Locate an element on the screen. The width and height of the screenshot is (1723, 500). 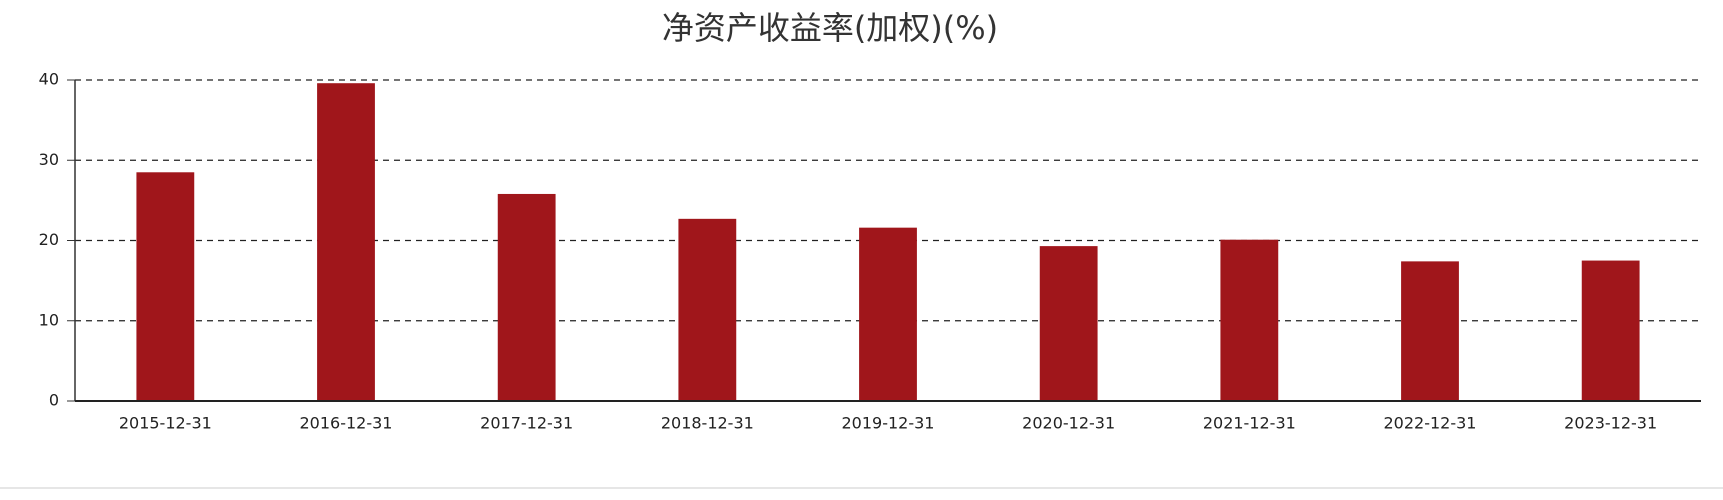
x-tick-label: 2018-12-31 is located at coordinates (707, 423).